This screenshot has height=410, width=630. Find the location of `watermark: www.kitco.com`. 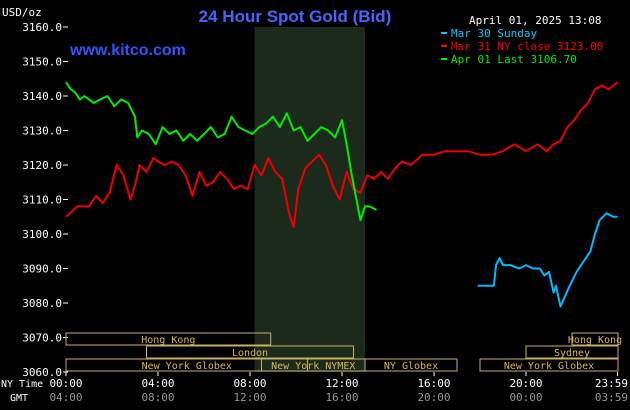

watermark: www.kitco.com is located at coordinates (127, 50).